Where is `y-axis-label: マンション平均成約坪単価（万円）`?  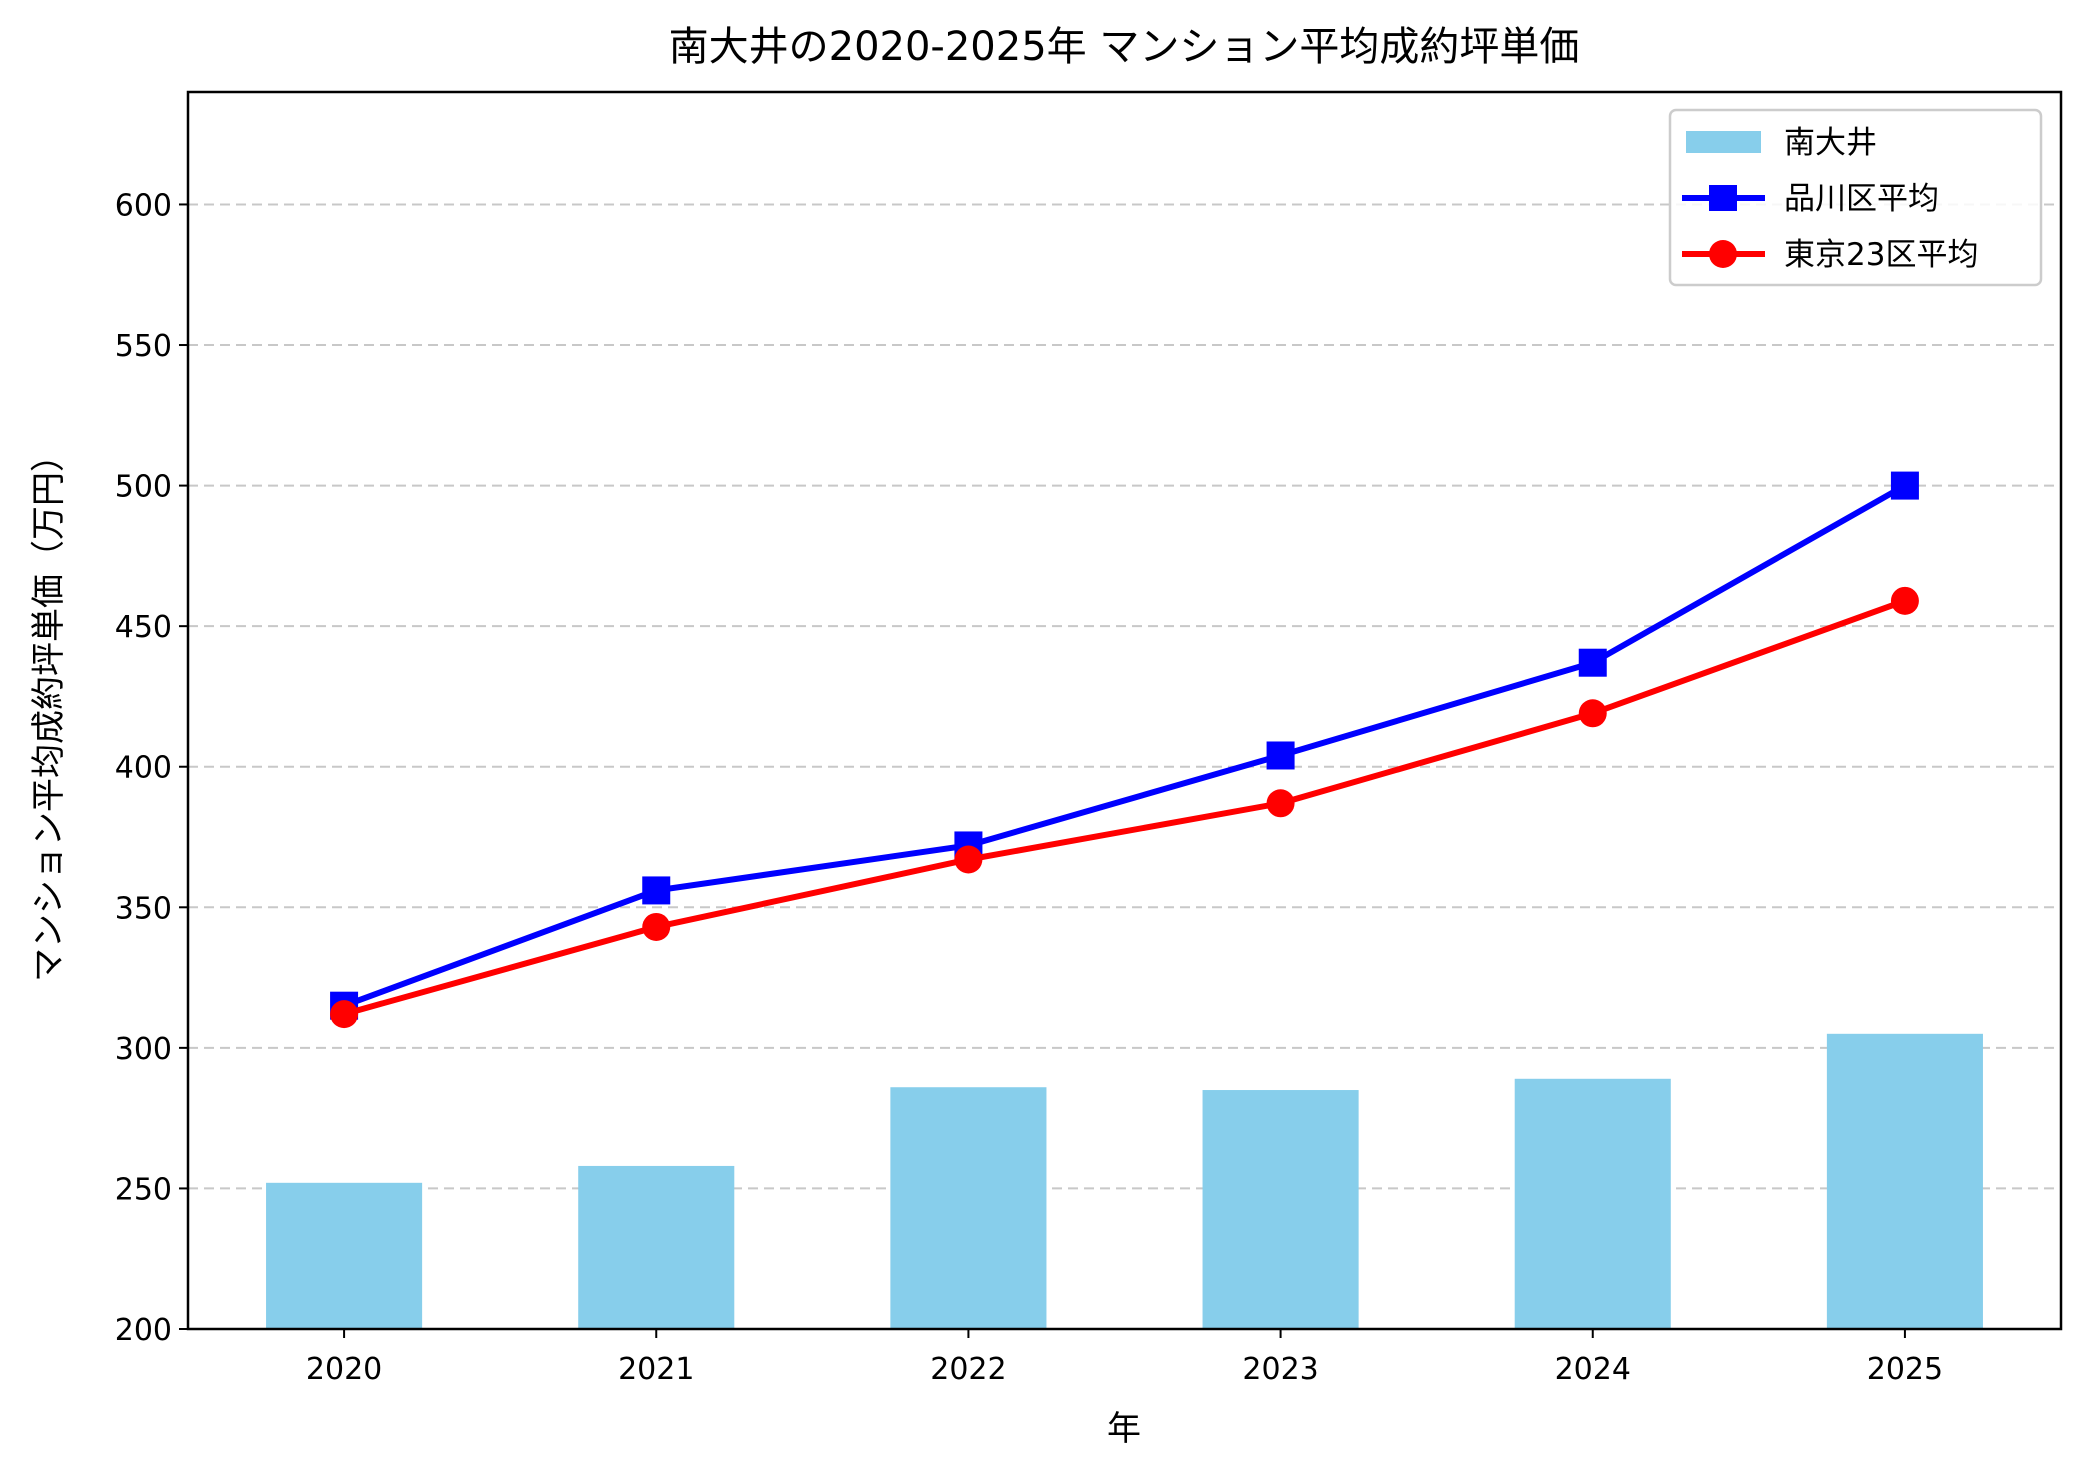 y-axis-label: マンション平均成約坪単価（万円） is located at coordinates (49, 710).